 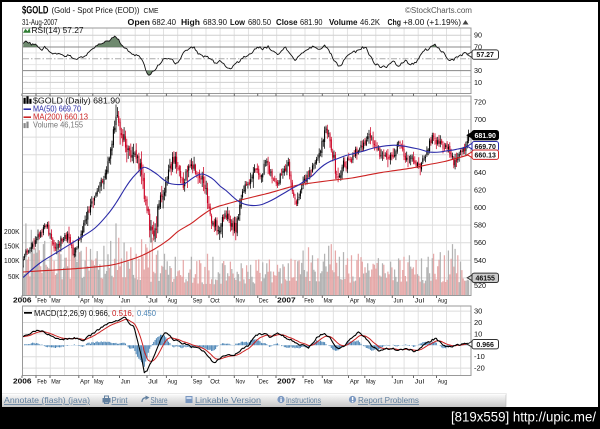 I want to click on svg-text: 680.50, so click(x=260, y=22).